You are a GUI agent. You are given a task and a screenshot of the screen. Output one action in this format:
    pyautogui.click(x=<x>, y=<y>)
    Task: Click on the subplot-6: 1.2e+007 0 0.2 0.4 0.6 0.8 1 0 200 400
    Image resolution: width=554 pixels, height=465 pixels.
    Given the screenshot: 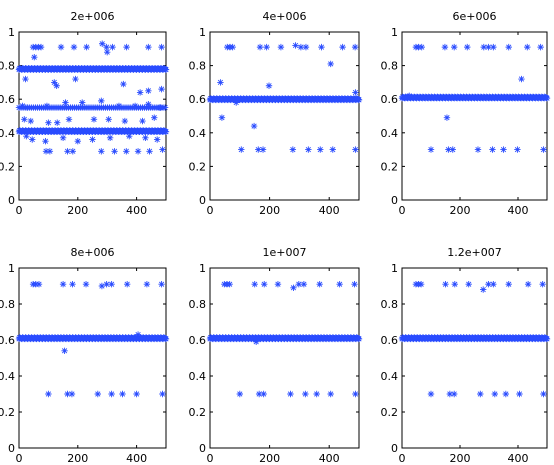 What is the action you would take?
    pyautogui.click(x=466, y=355)
    